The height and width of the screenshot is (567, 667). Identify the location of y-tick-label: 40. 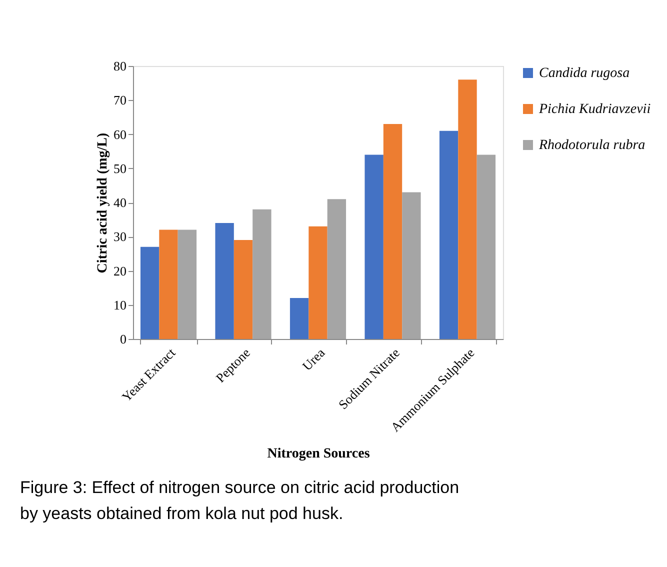
(120, 202).